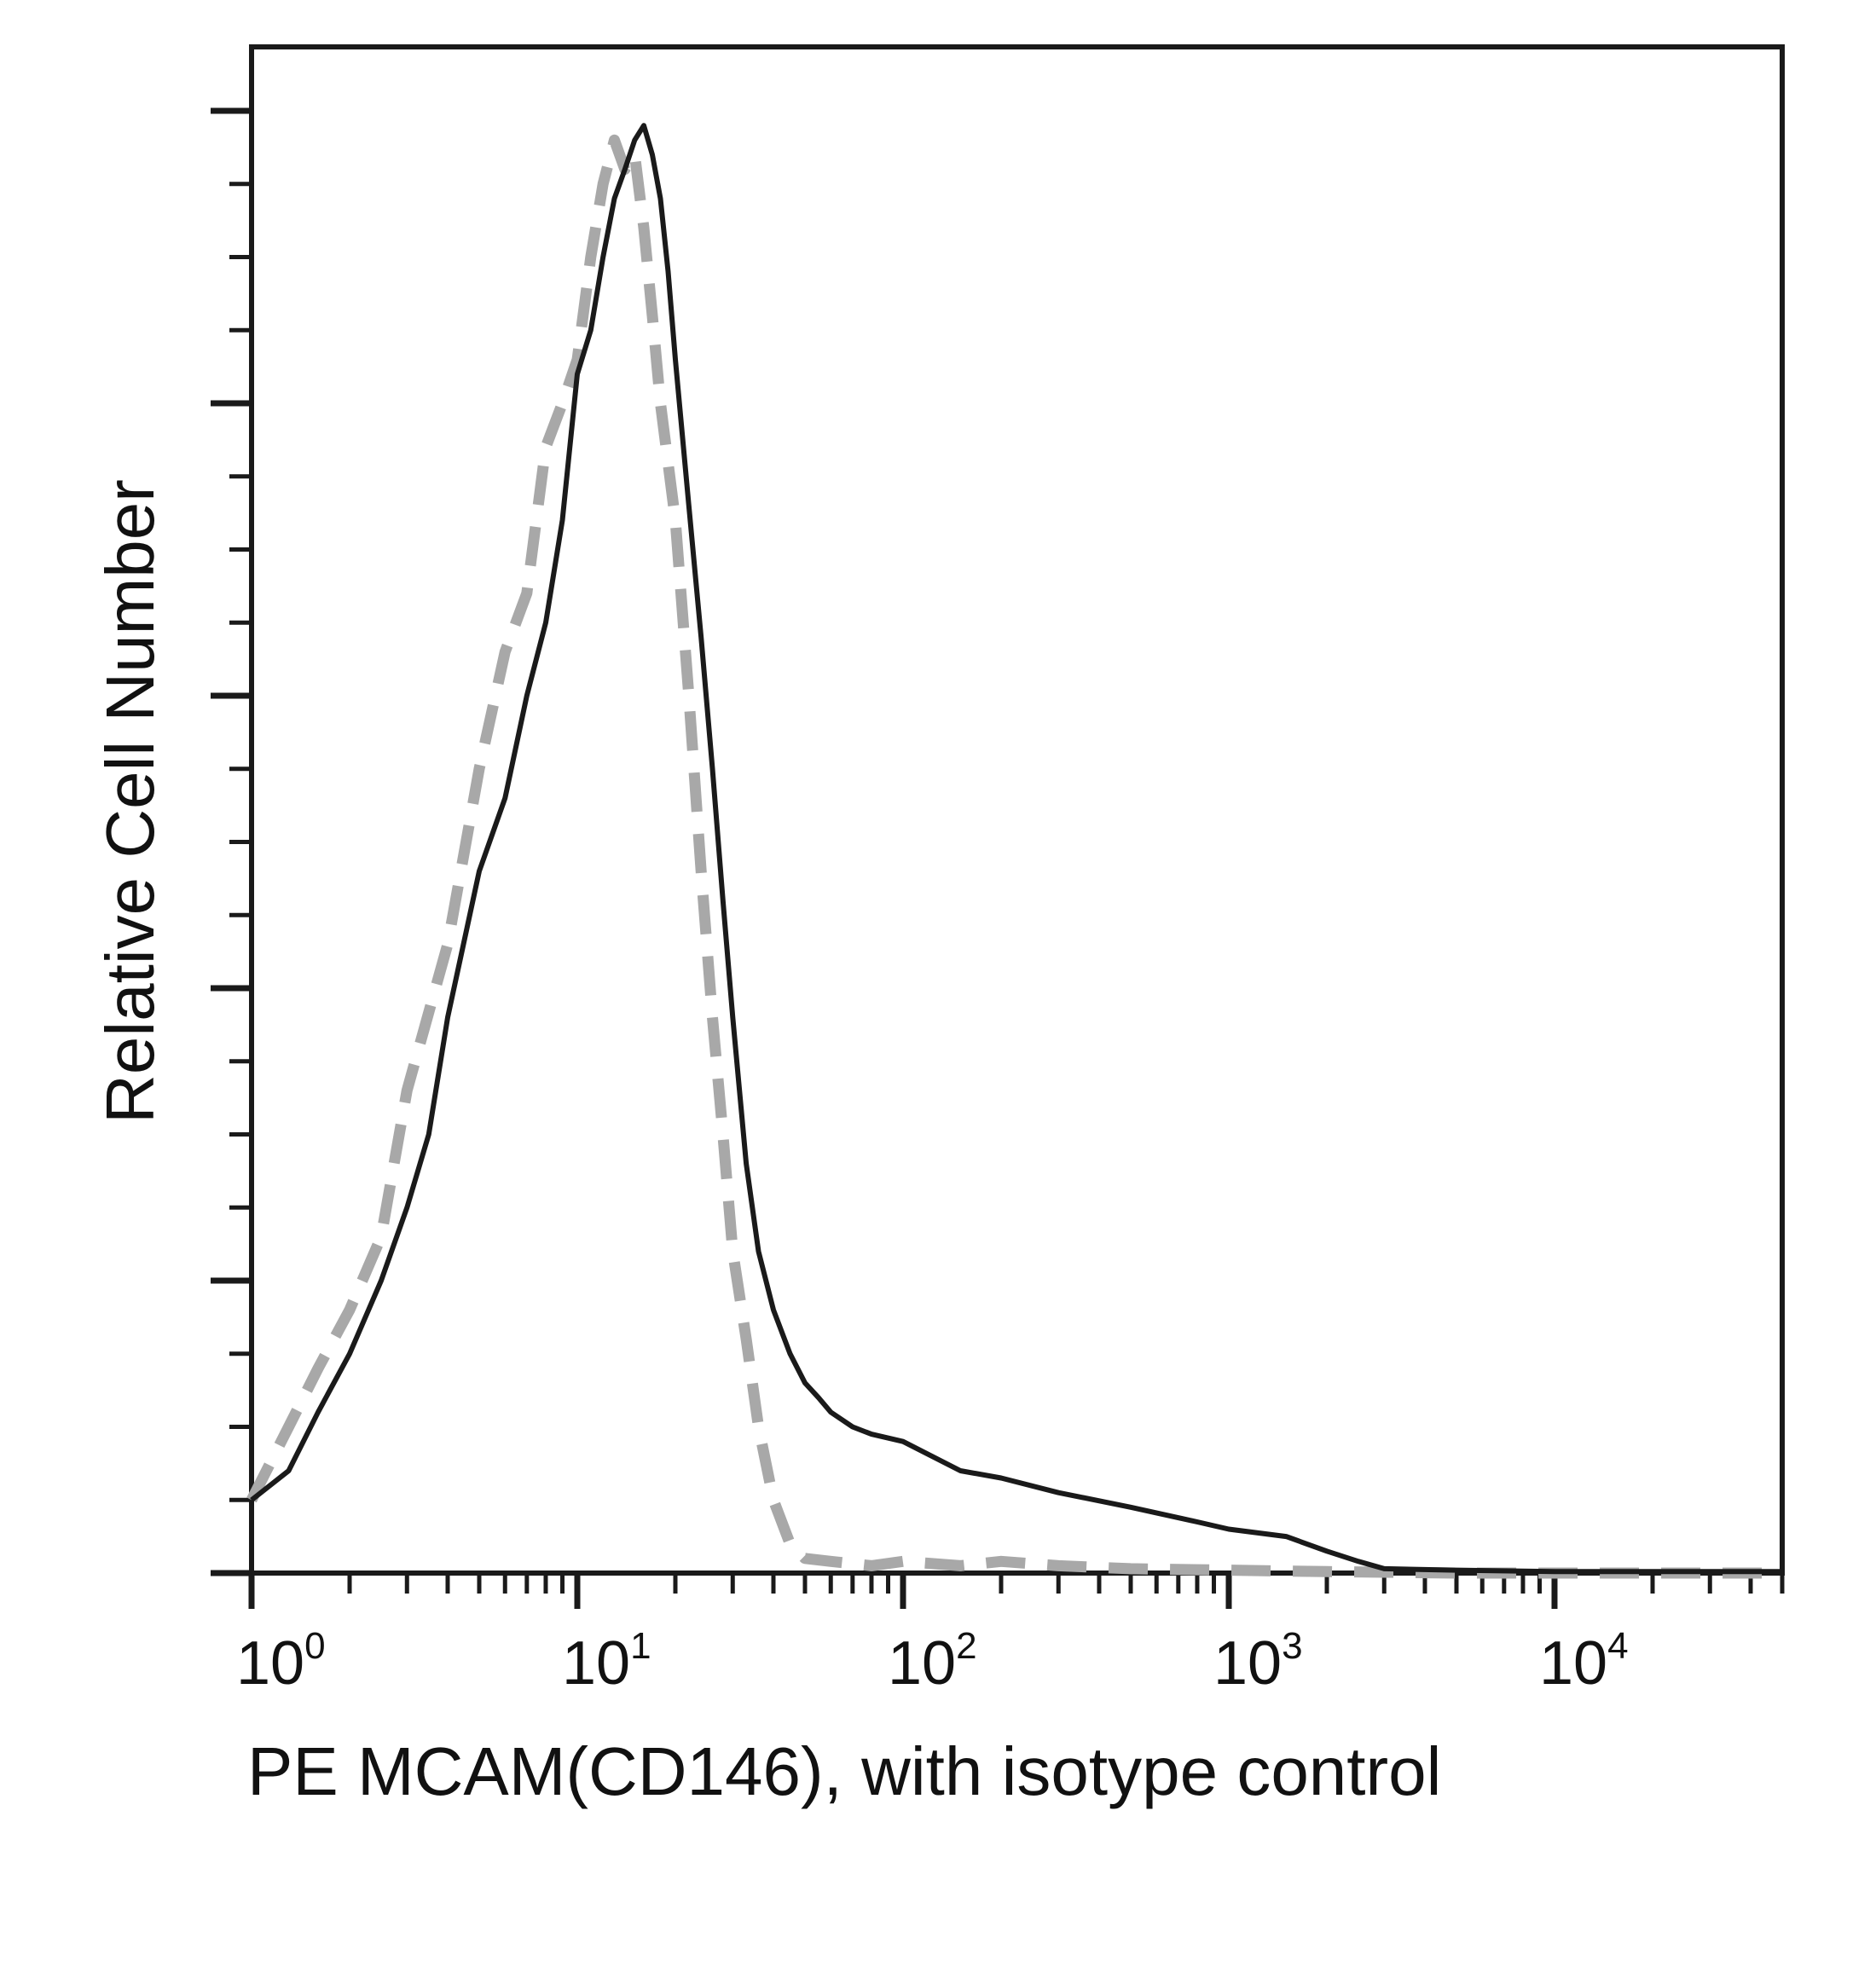 The width and height of the screenshot is (1876, 1961). Describe the element at coordinates (606, 1661) in the screenshot. I see `x-tick-label: 10¹` at that location.